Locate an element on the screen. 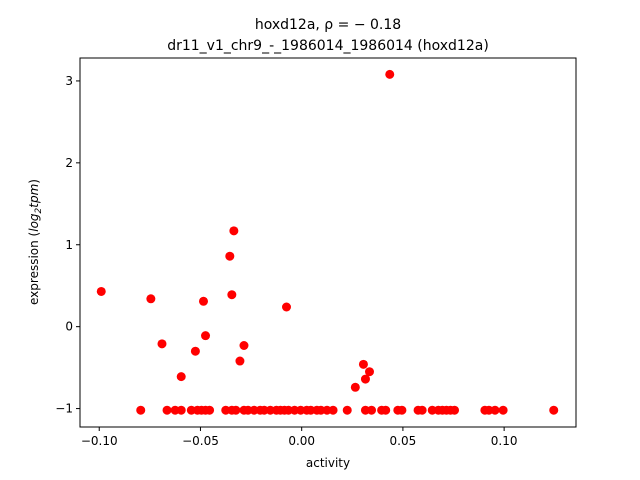  x-tick-label: 0.10 is located at coordinates (504, 441).